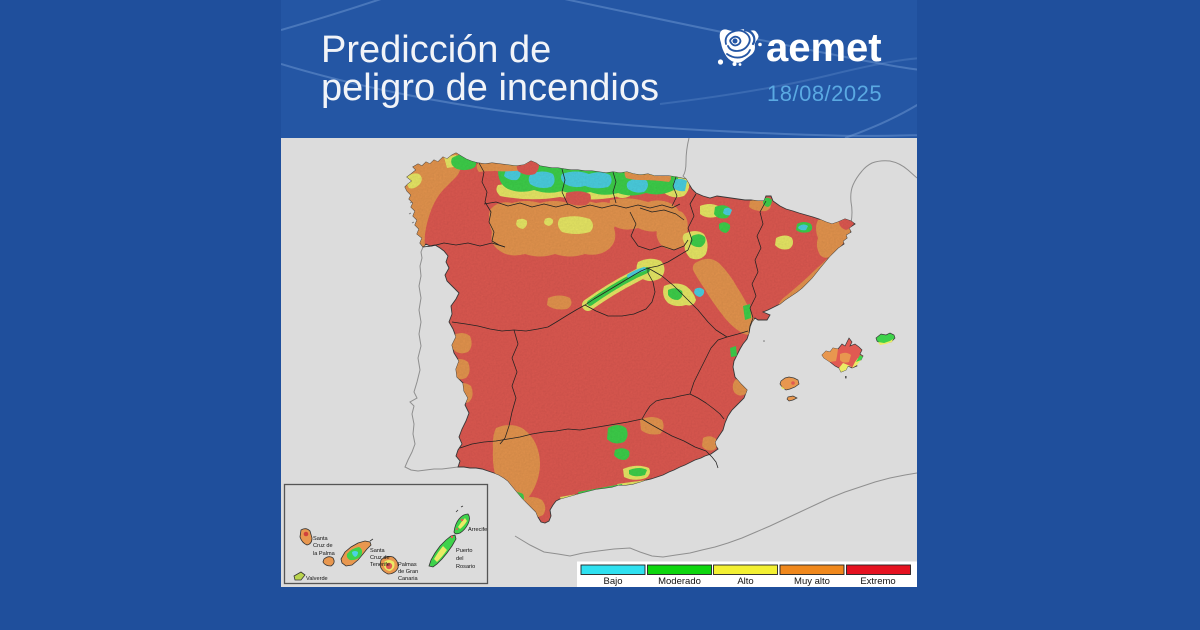 The width and height of the screenshot is (1200, 630). Describe the element at coordinates (324, 554) in the screenshot. I see `svg-text: la Palma` at that location.